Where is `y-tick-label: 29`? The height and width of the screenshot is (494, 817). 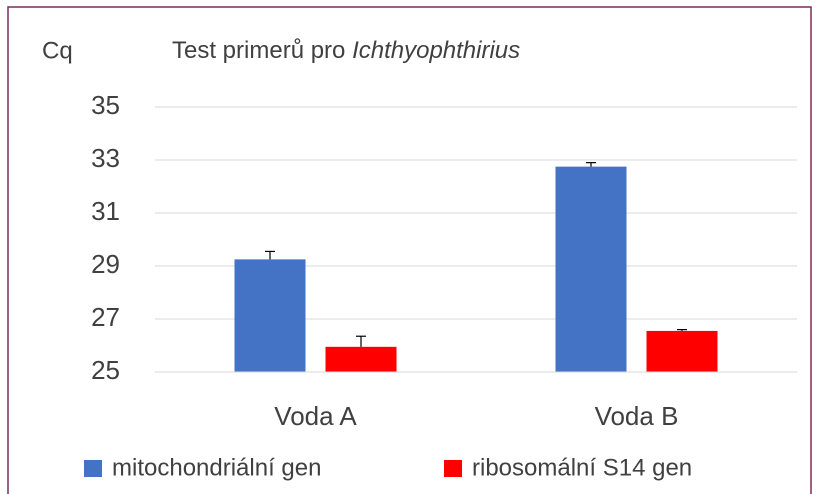
y-tick-label: 29 is located at coordinates (105, 264).